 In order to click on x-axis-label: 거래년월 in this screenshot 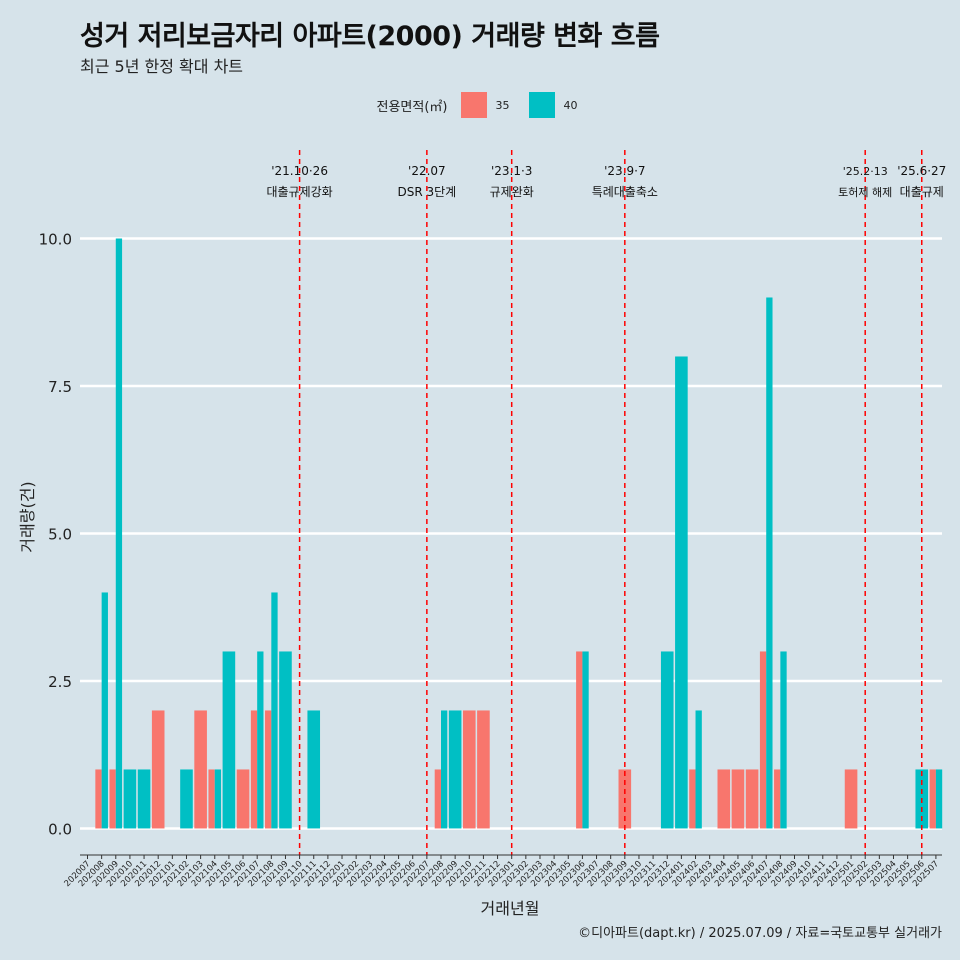, I will do `click(510, 908)`.